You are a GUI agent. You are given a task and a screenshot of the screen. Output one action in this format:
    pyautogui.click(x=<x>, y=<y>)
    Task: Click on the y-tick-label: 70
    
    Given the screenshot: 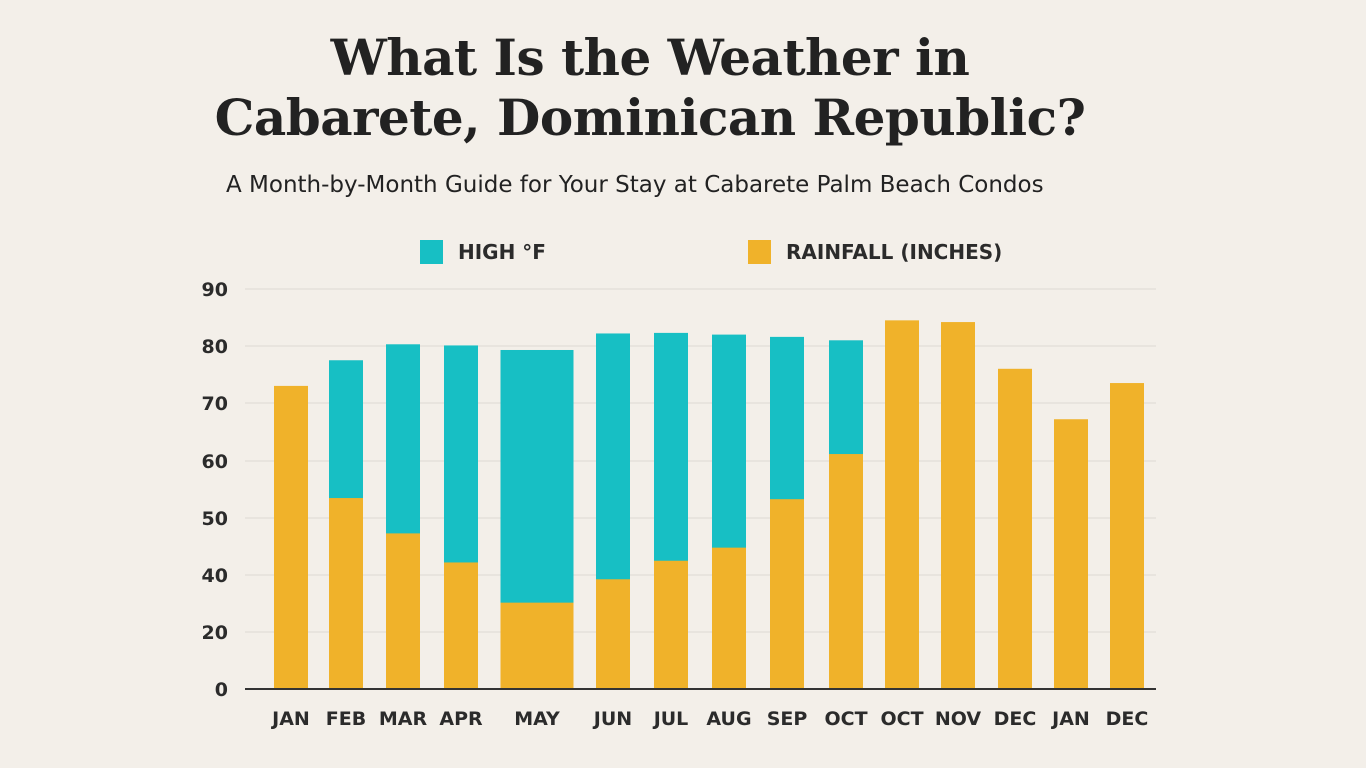 What is the action you would take?
    pyautogui.click(x=215, y=404)
    